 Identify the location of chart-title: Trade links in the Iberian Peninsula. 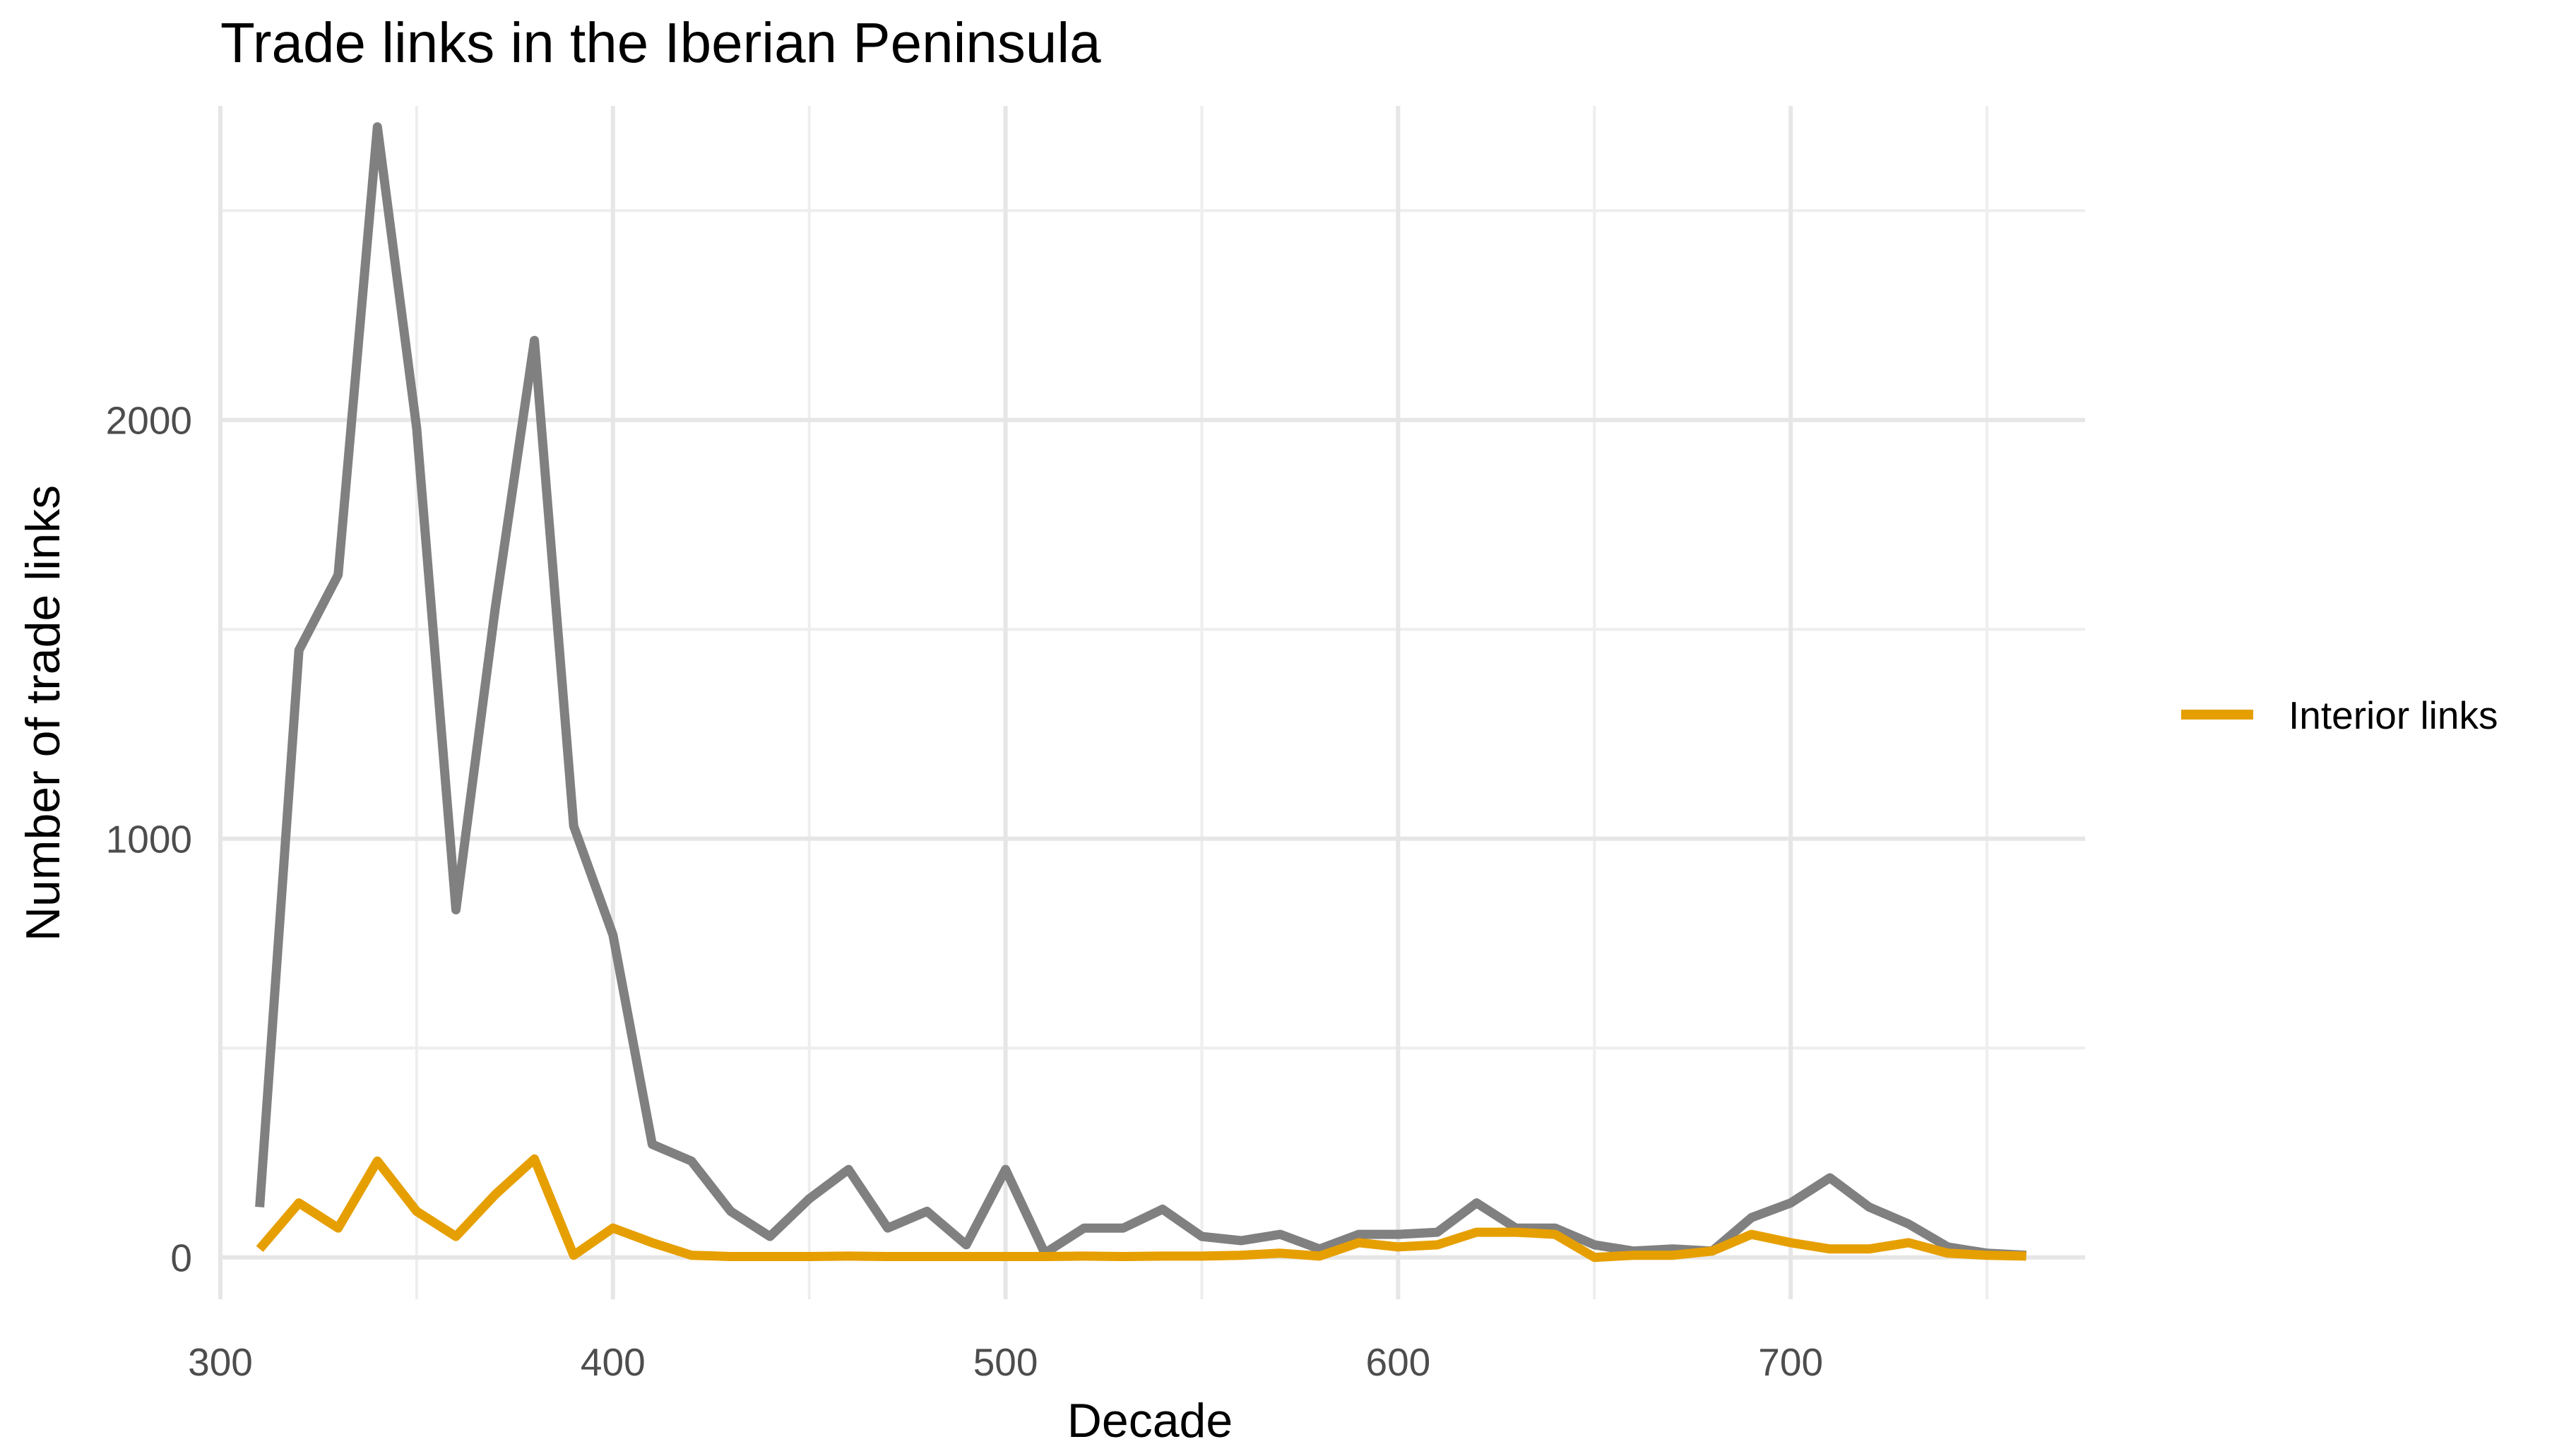
(661, 42).